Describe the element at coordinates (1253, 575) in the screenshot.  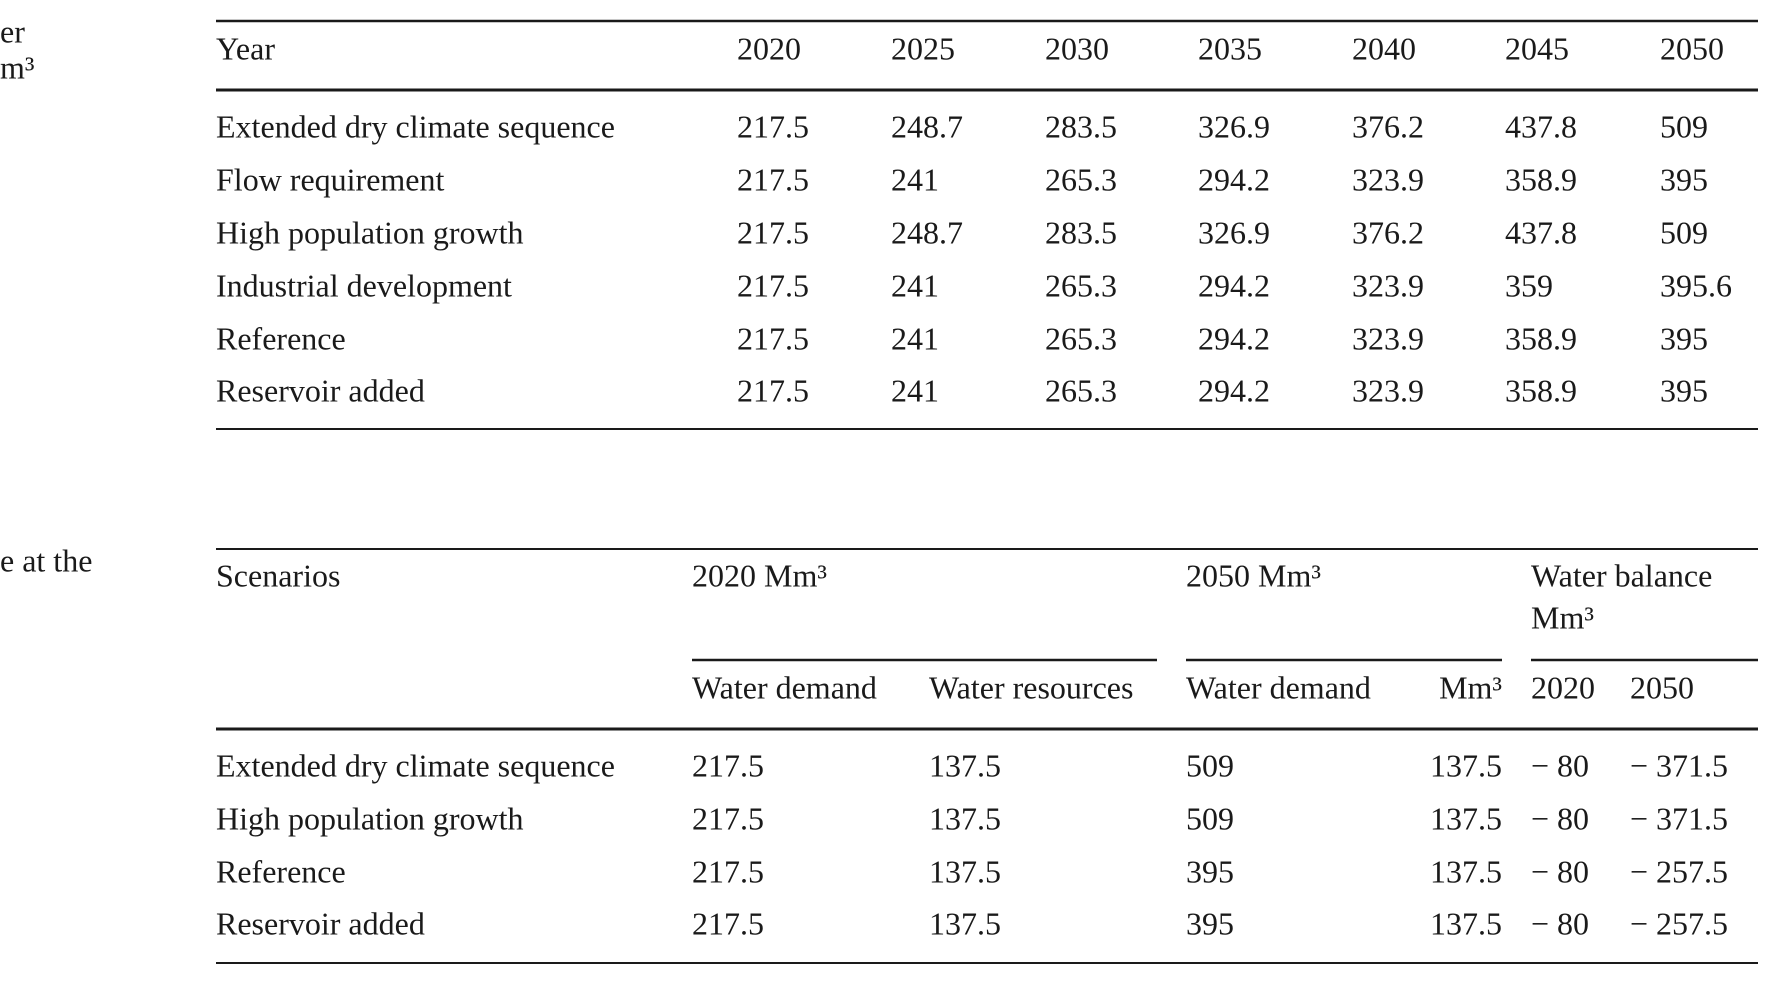
I see `group-header: 2050 Mm³` at that location.